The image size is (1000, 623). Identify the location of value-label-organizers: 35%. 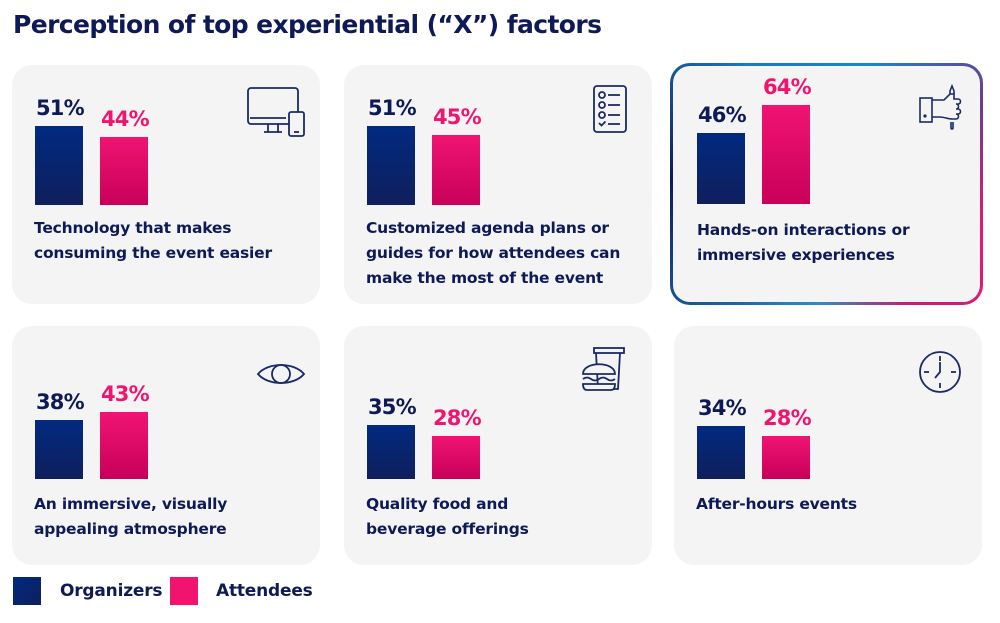
(392, 407).